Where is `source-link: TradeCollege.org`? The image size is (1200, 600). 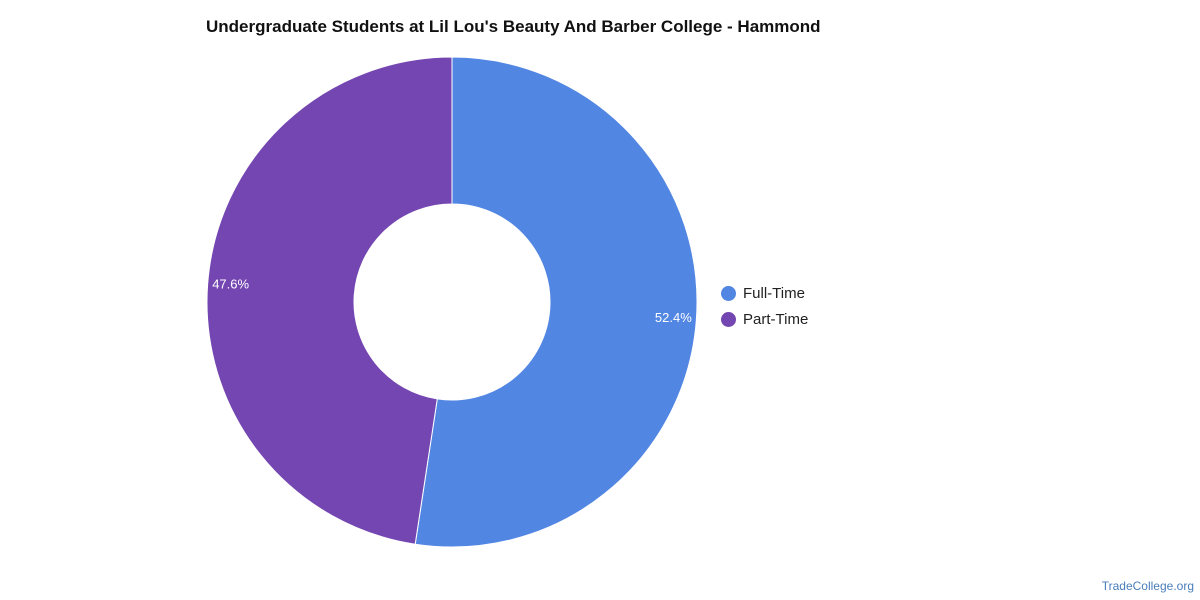
source-link: TradeCollege.org is located at coordinates (1147, 586).